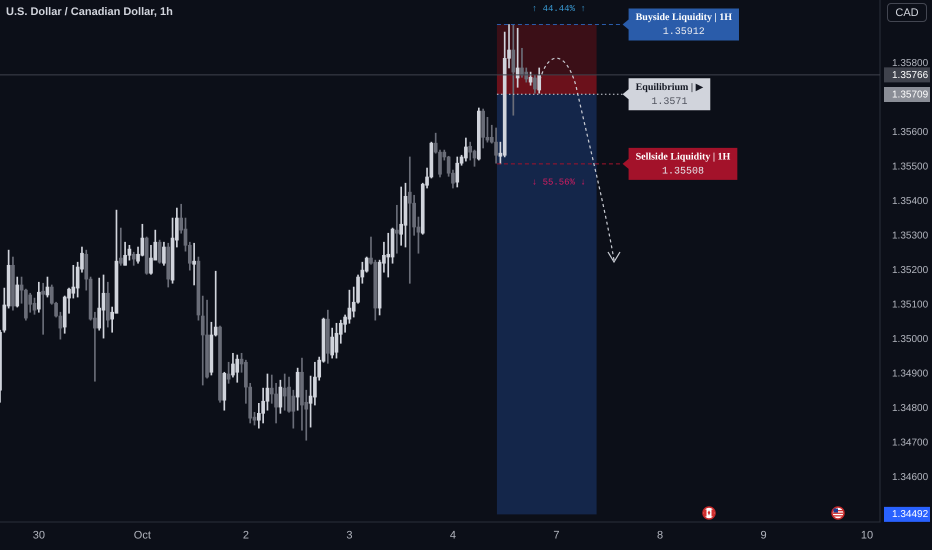 This screenshot has width=932, height=550. What do you see at coordinates (910, 339) in the screenshot?
I see `y-tick-label: 1.35000` at bounding box center [910, 339].